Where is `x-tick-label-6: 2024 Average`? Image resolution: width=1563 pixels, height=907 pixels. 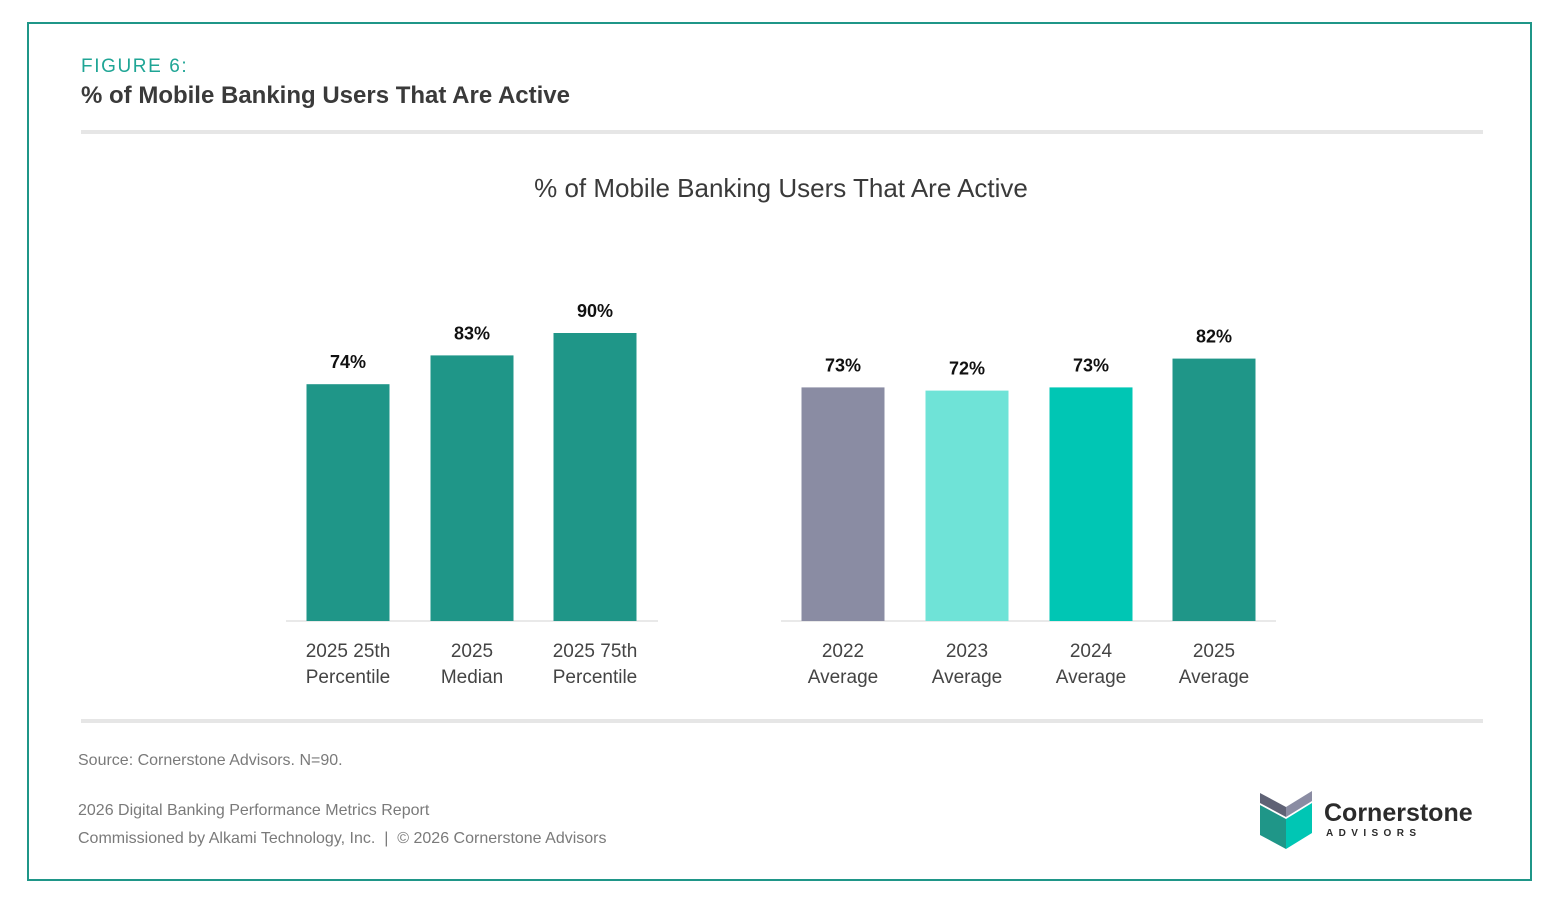 x-tick-label-6: 2024 Average is located at coordinates (1091, 664).